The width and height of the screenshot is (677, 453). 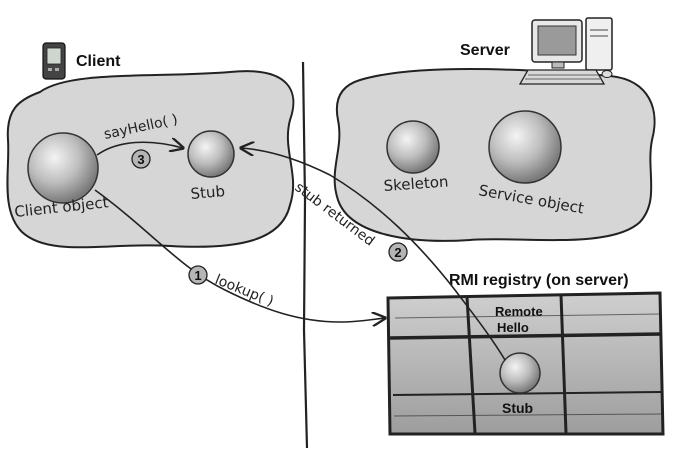 I want to click on step-1-badge: 1, so click(x=198, y=275).